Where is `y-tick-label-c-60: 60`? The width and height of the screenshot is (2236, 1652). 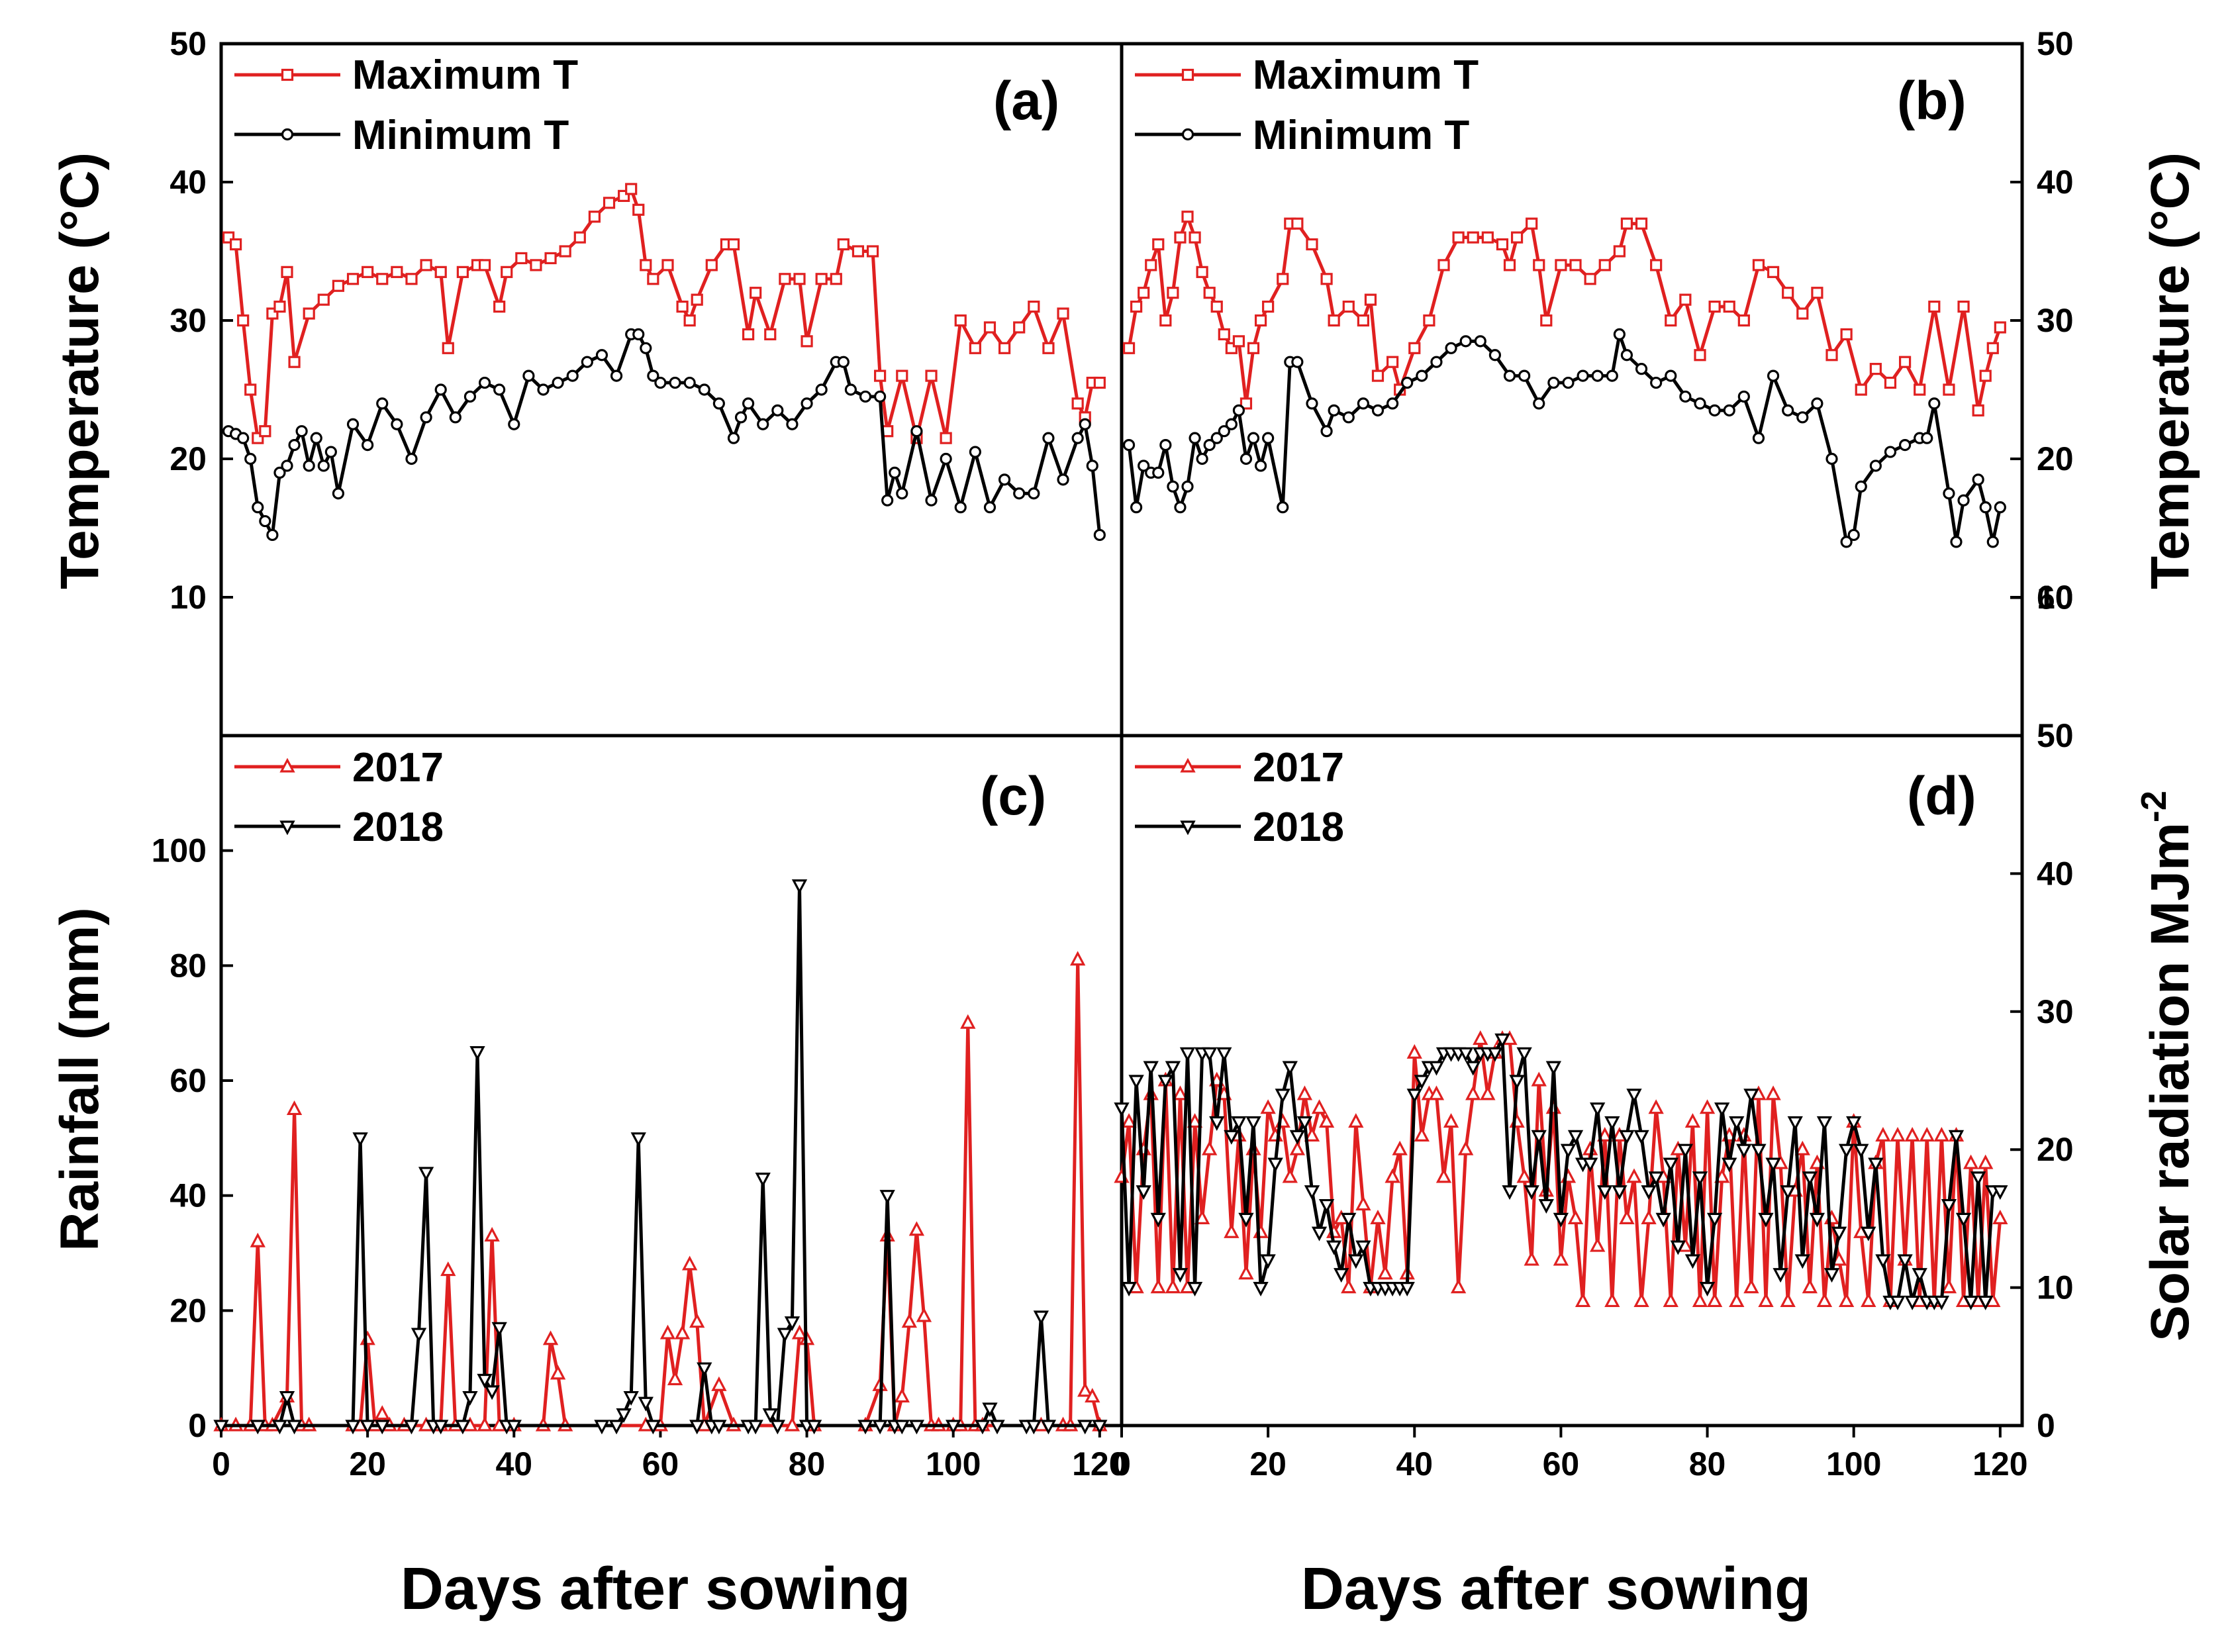 y-tick-label-c-60: 60 is located at coordinates (188, 1080).